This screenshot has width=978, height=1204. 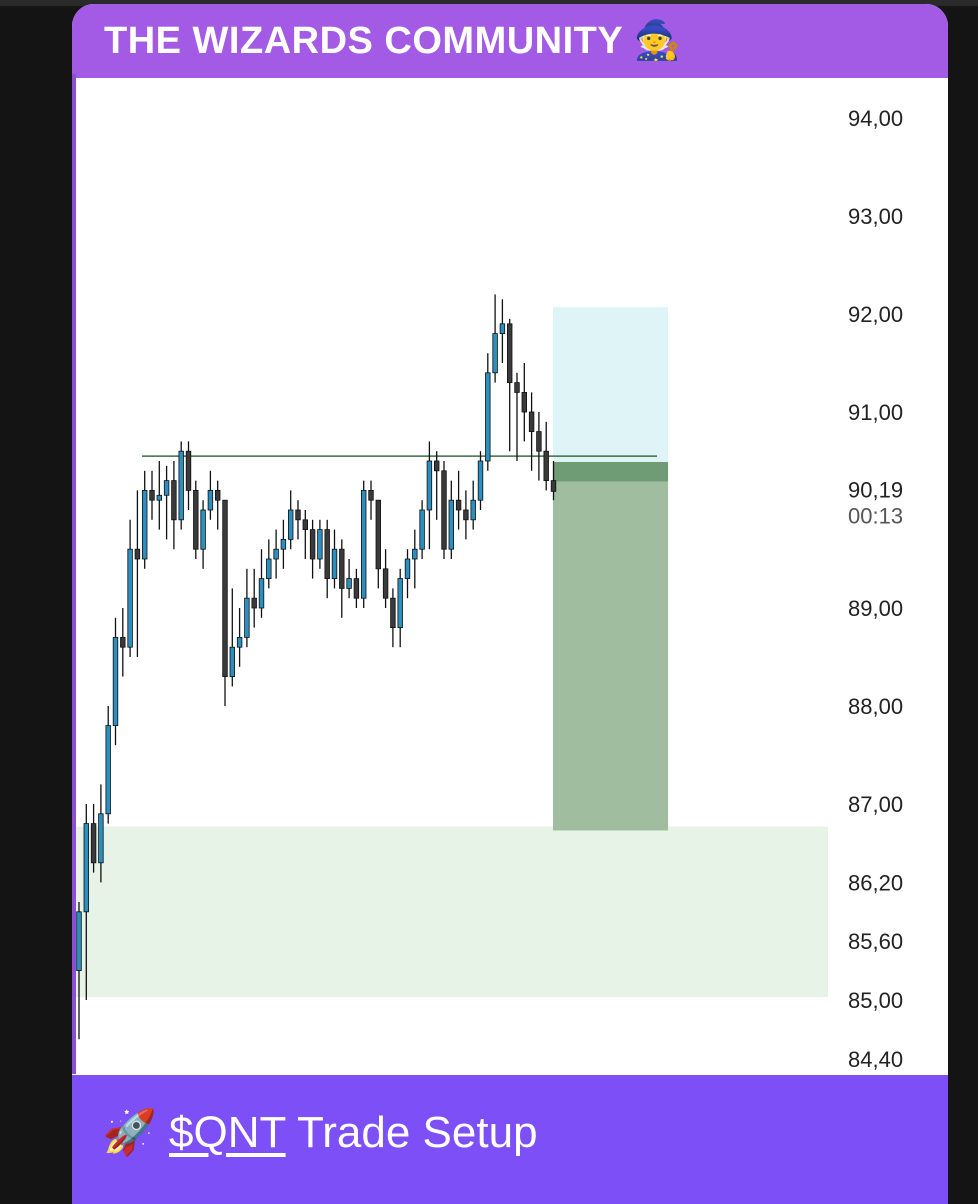 I want to click on channel-header: THE WIZARDS COMMUNITY 🧙, so click(x=510, y=41).